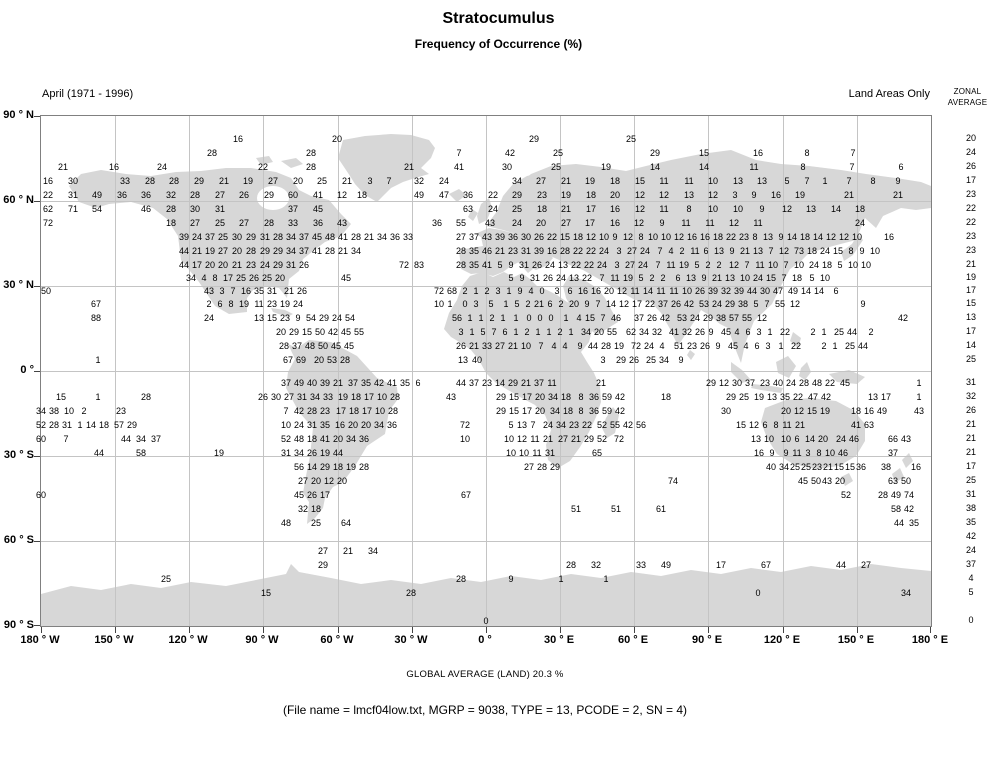 Image resolution: width=997 pixels, height=760 pixels. I want to click on zonal-average-value: 23, so click(971, 250).